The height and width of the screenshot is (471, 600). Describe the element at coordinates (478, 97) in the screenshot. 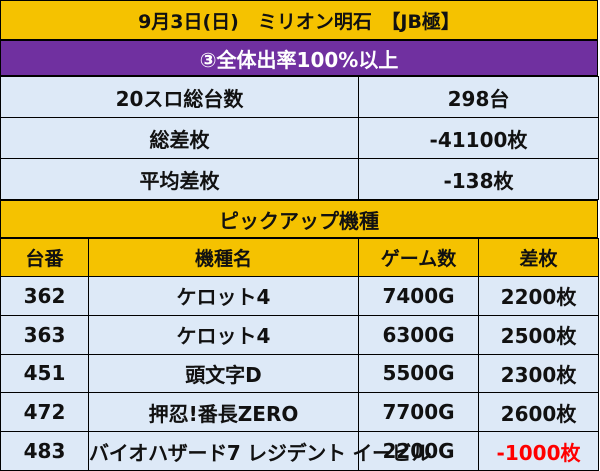

I see `summary-value: 298台` at that location.